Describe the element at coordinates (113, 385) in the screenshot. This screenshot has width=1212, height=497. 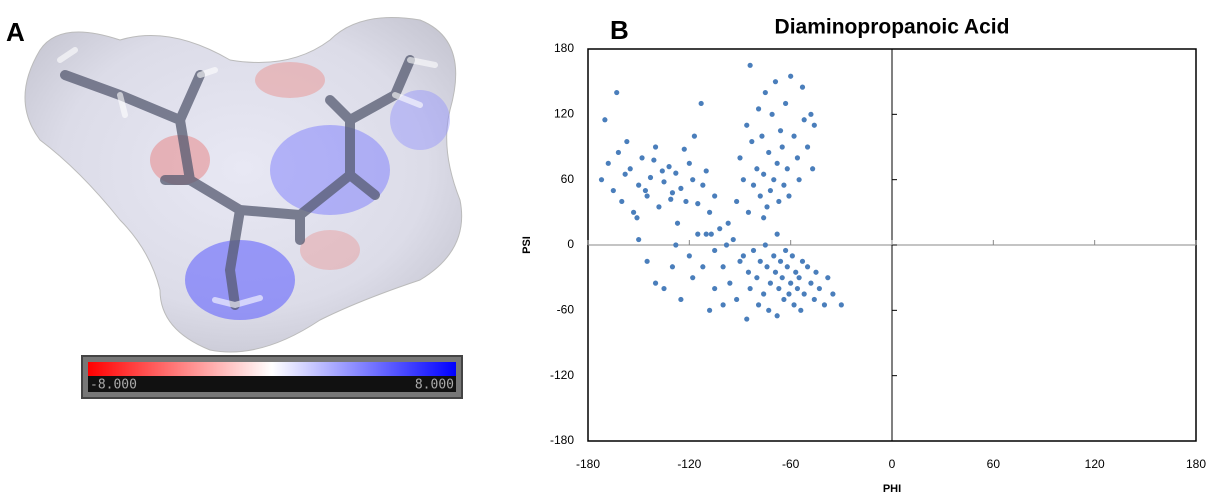
I see `colorbar-min-label: -8.000` at that location.